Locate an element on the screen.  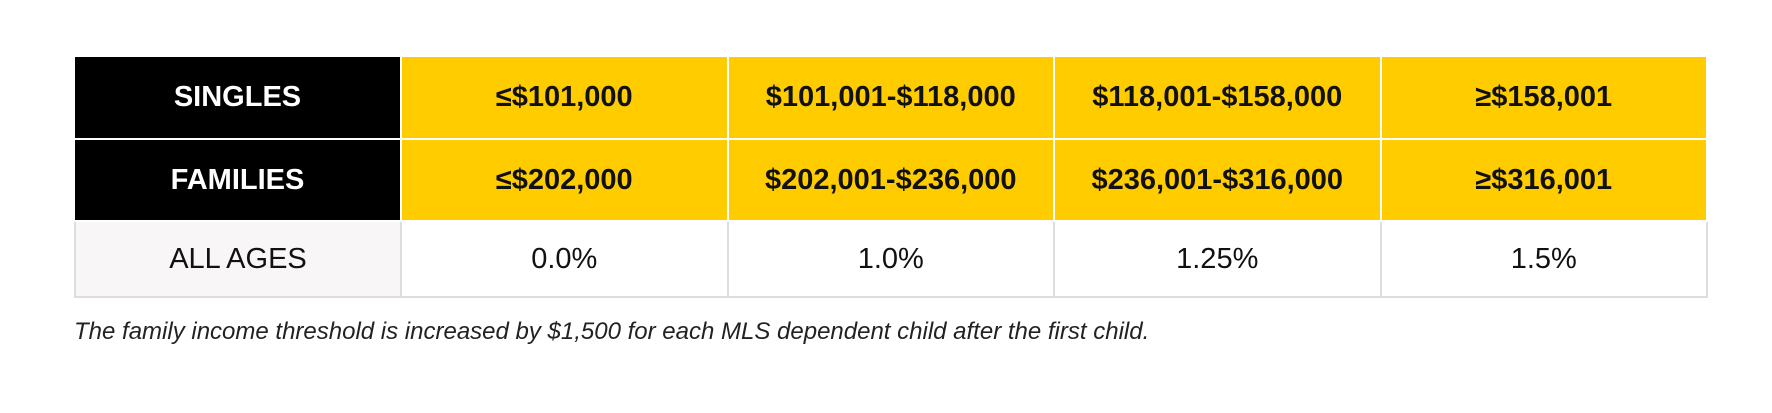
row-header-all-ages: ALL AGES is located at coordinates (238, 259).